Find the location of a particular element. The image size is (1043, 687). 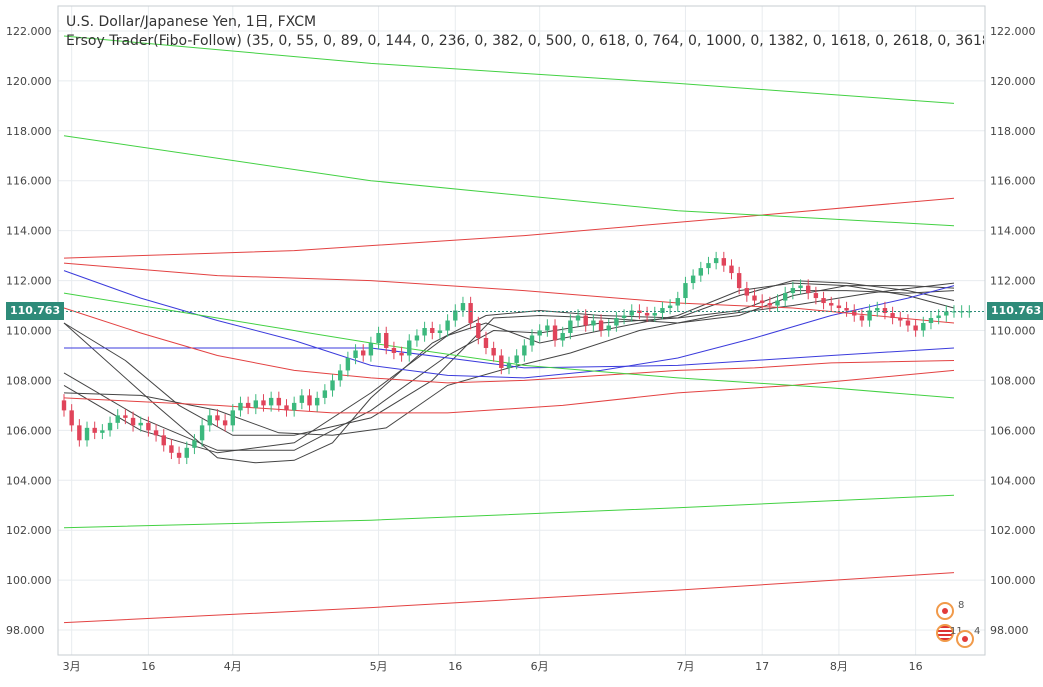

y-tick-label-right: 110.000 is located at coordinates (1013, 331).